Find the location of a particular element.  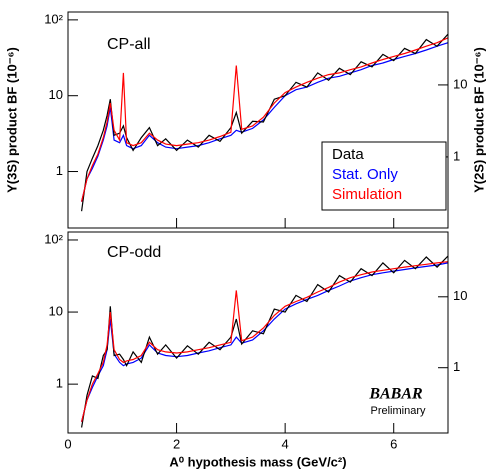

y2-axis-label: Υ(2S) product BF (10⁻⁶) is located at coordinates (478, 120).